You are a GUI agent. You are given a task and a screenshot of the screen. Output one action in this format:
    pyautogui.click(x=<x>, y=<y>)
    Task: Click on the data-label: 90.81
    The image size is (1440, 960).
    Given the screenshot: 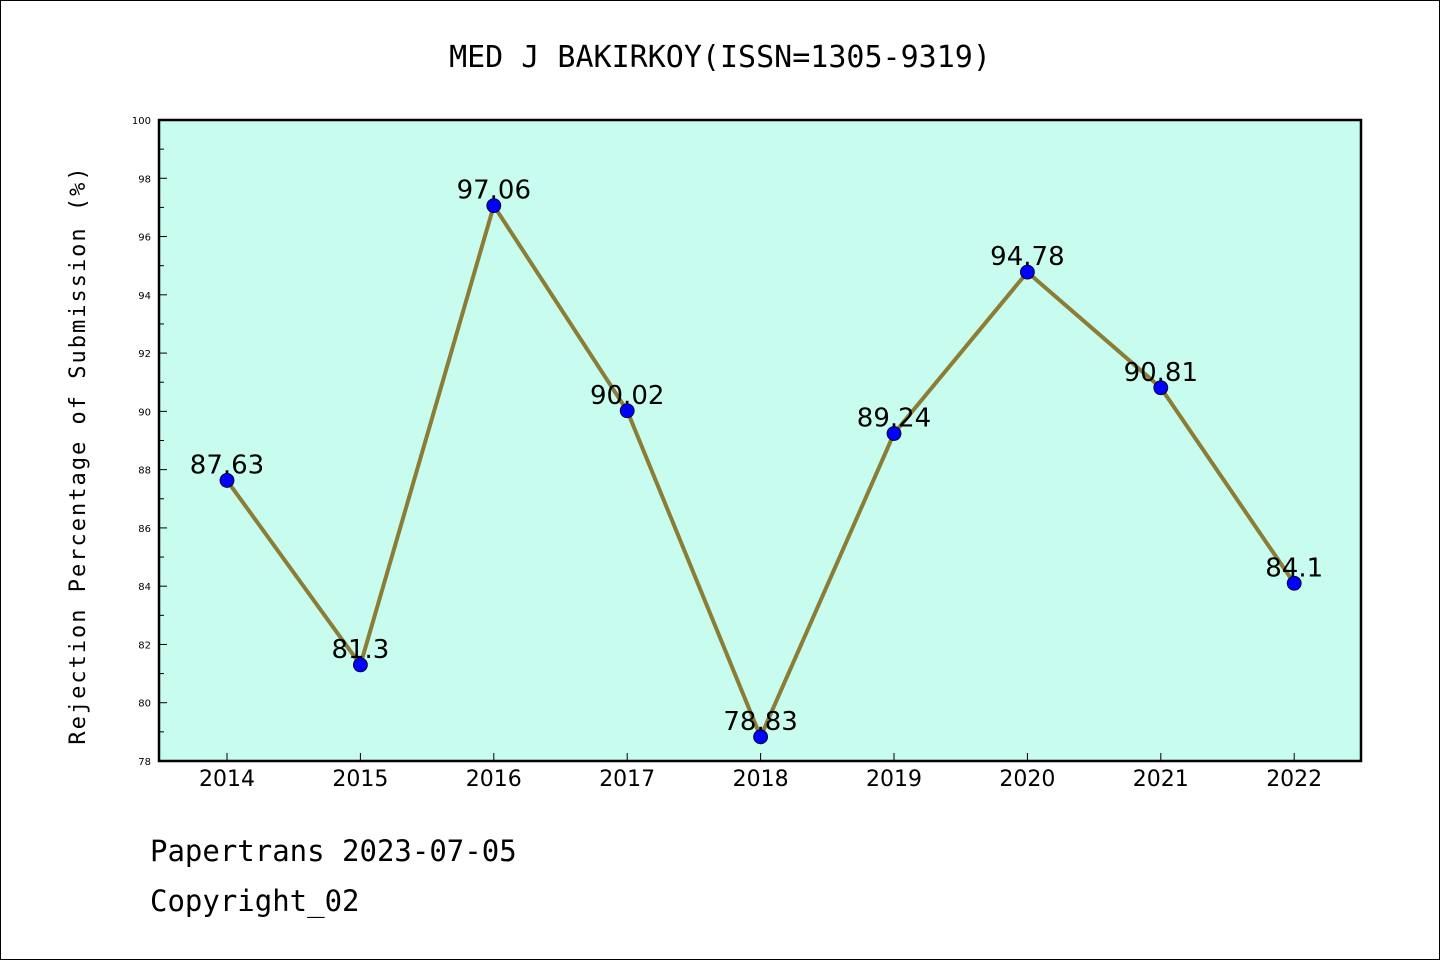 What is the action you would take?
    pyautogui.click(x=1161, y=373)
    